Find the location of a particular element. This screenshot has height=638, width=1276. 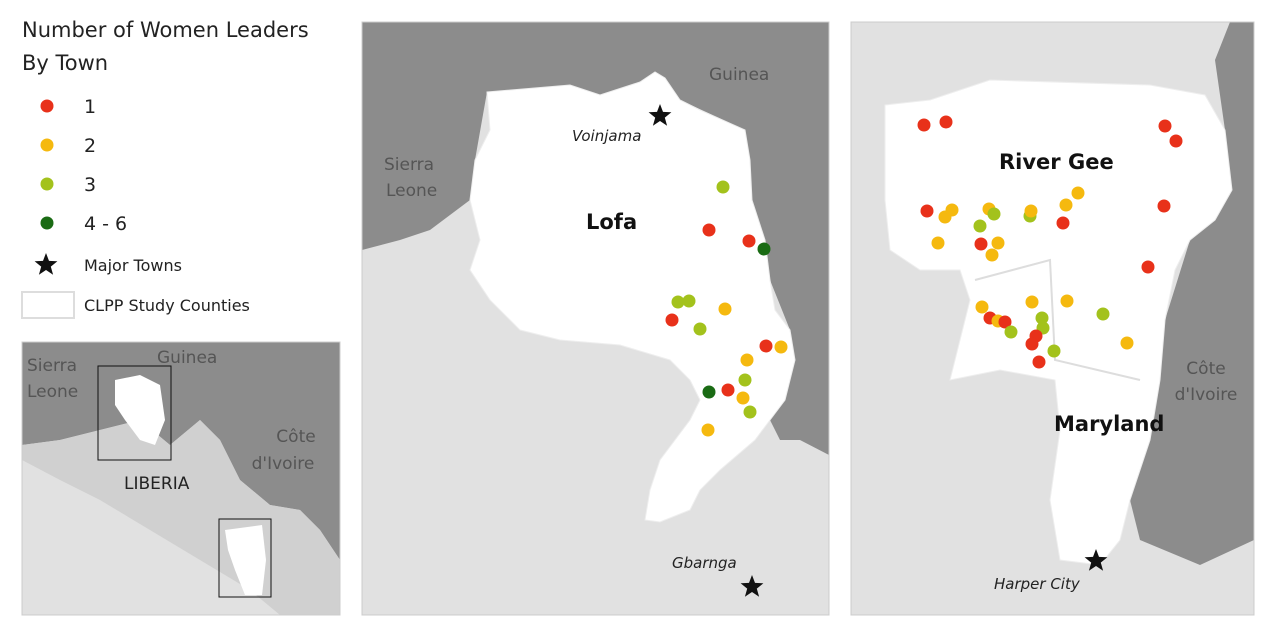

town-label: Harper City is located at coordinates (1037, 584).